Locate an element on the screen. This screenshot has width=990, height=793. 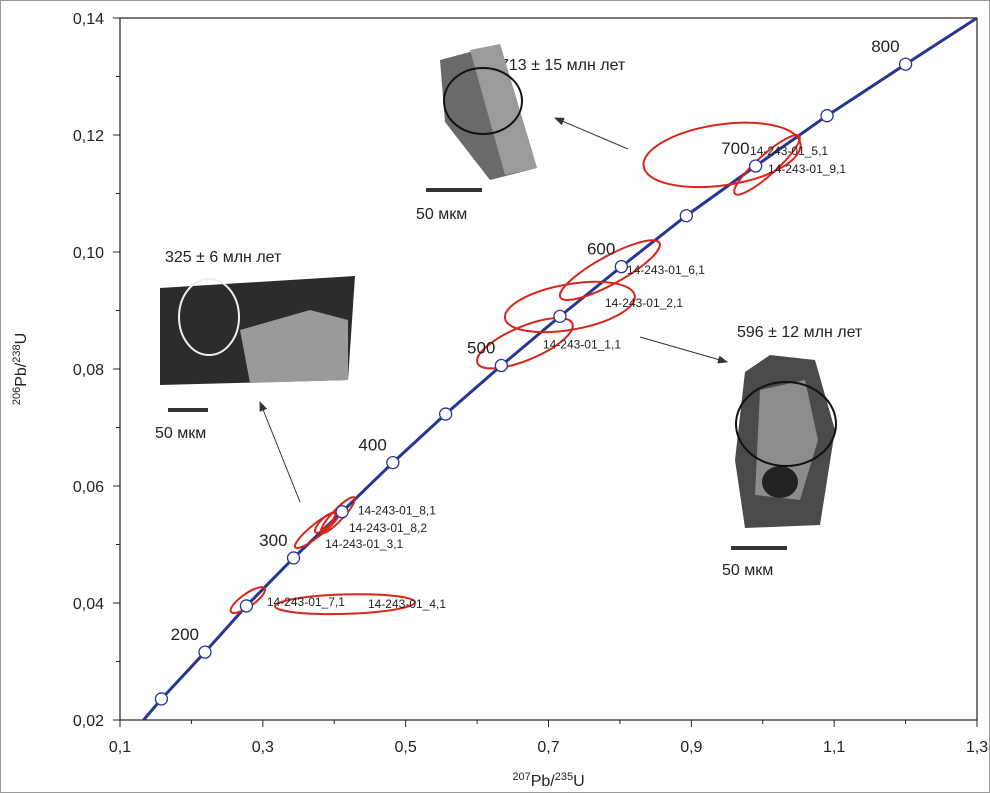
y-tick-label: 0,14 is located at coordinates (88, 19).